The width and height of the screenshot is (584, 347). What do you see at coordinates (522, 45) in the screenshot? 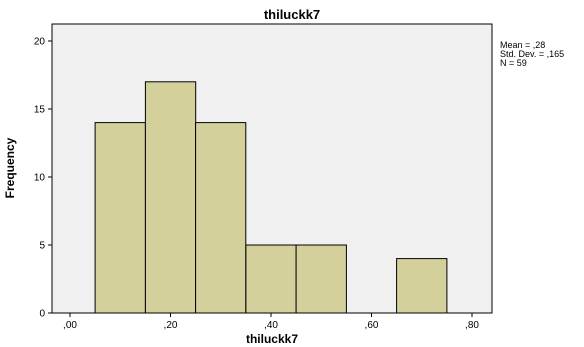
I see `stats-mean: Mean = ,28` at bounding box center [522, 45].